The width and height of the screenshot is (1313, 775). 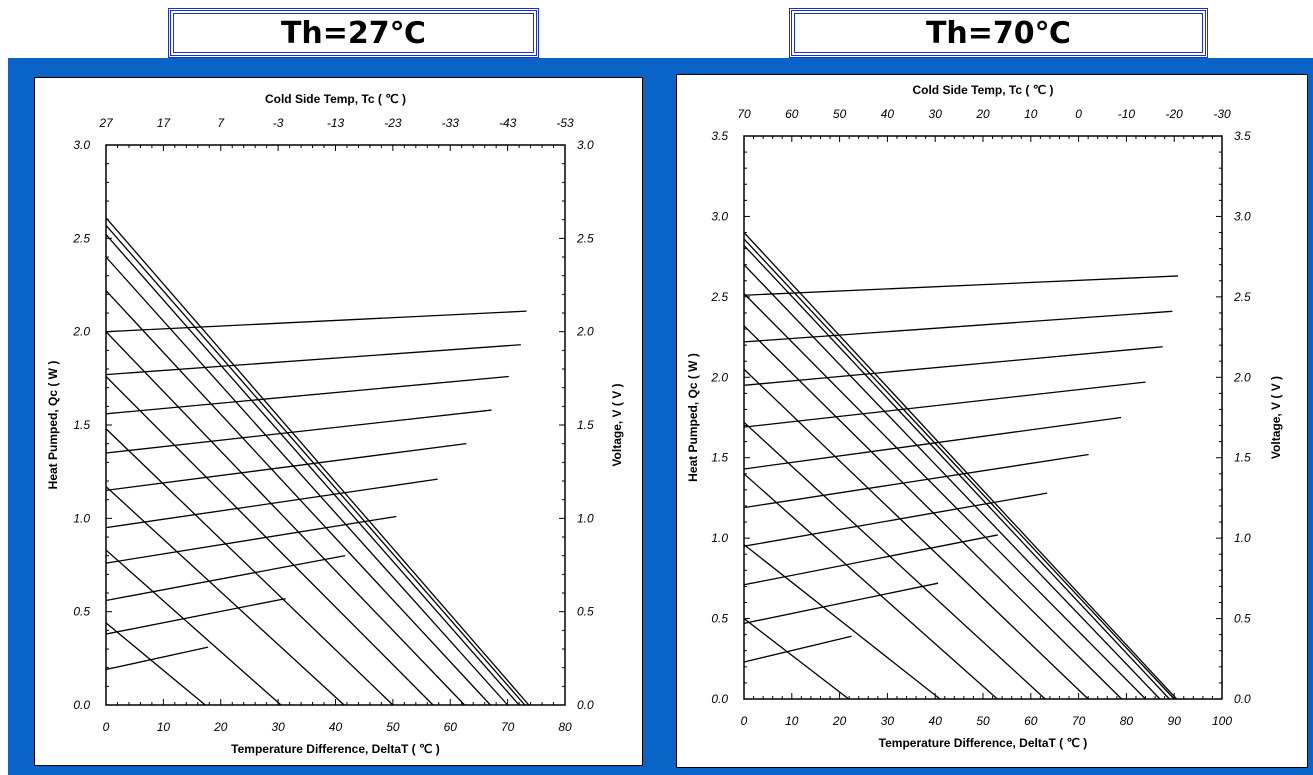 What do you see at coordinates (1175, 114) in the screenshot?
I see `chart2-x2-tick-label: -20` at bounding box center [1175, 114].